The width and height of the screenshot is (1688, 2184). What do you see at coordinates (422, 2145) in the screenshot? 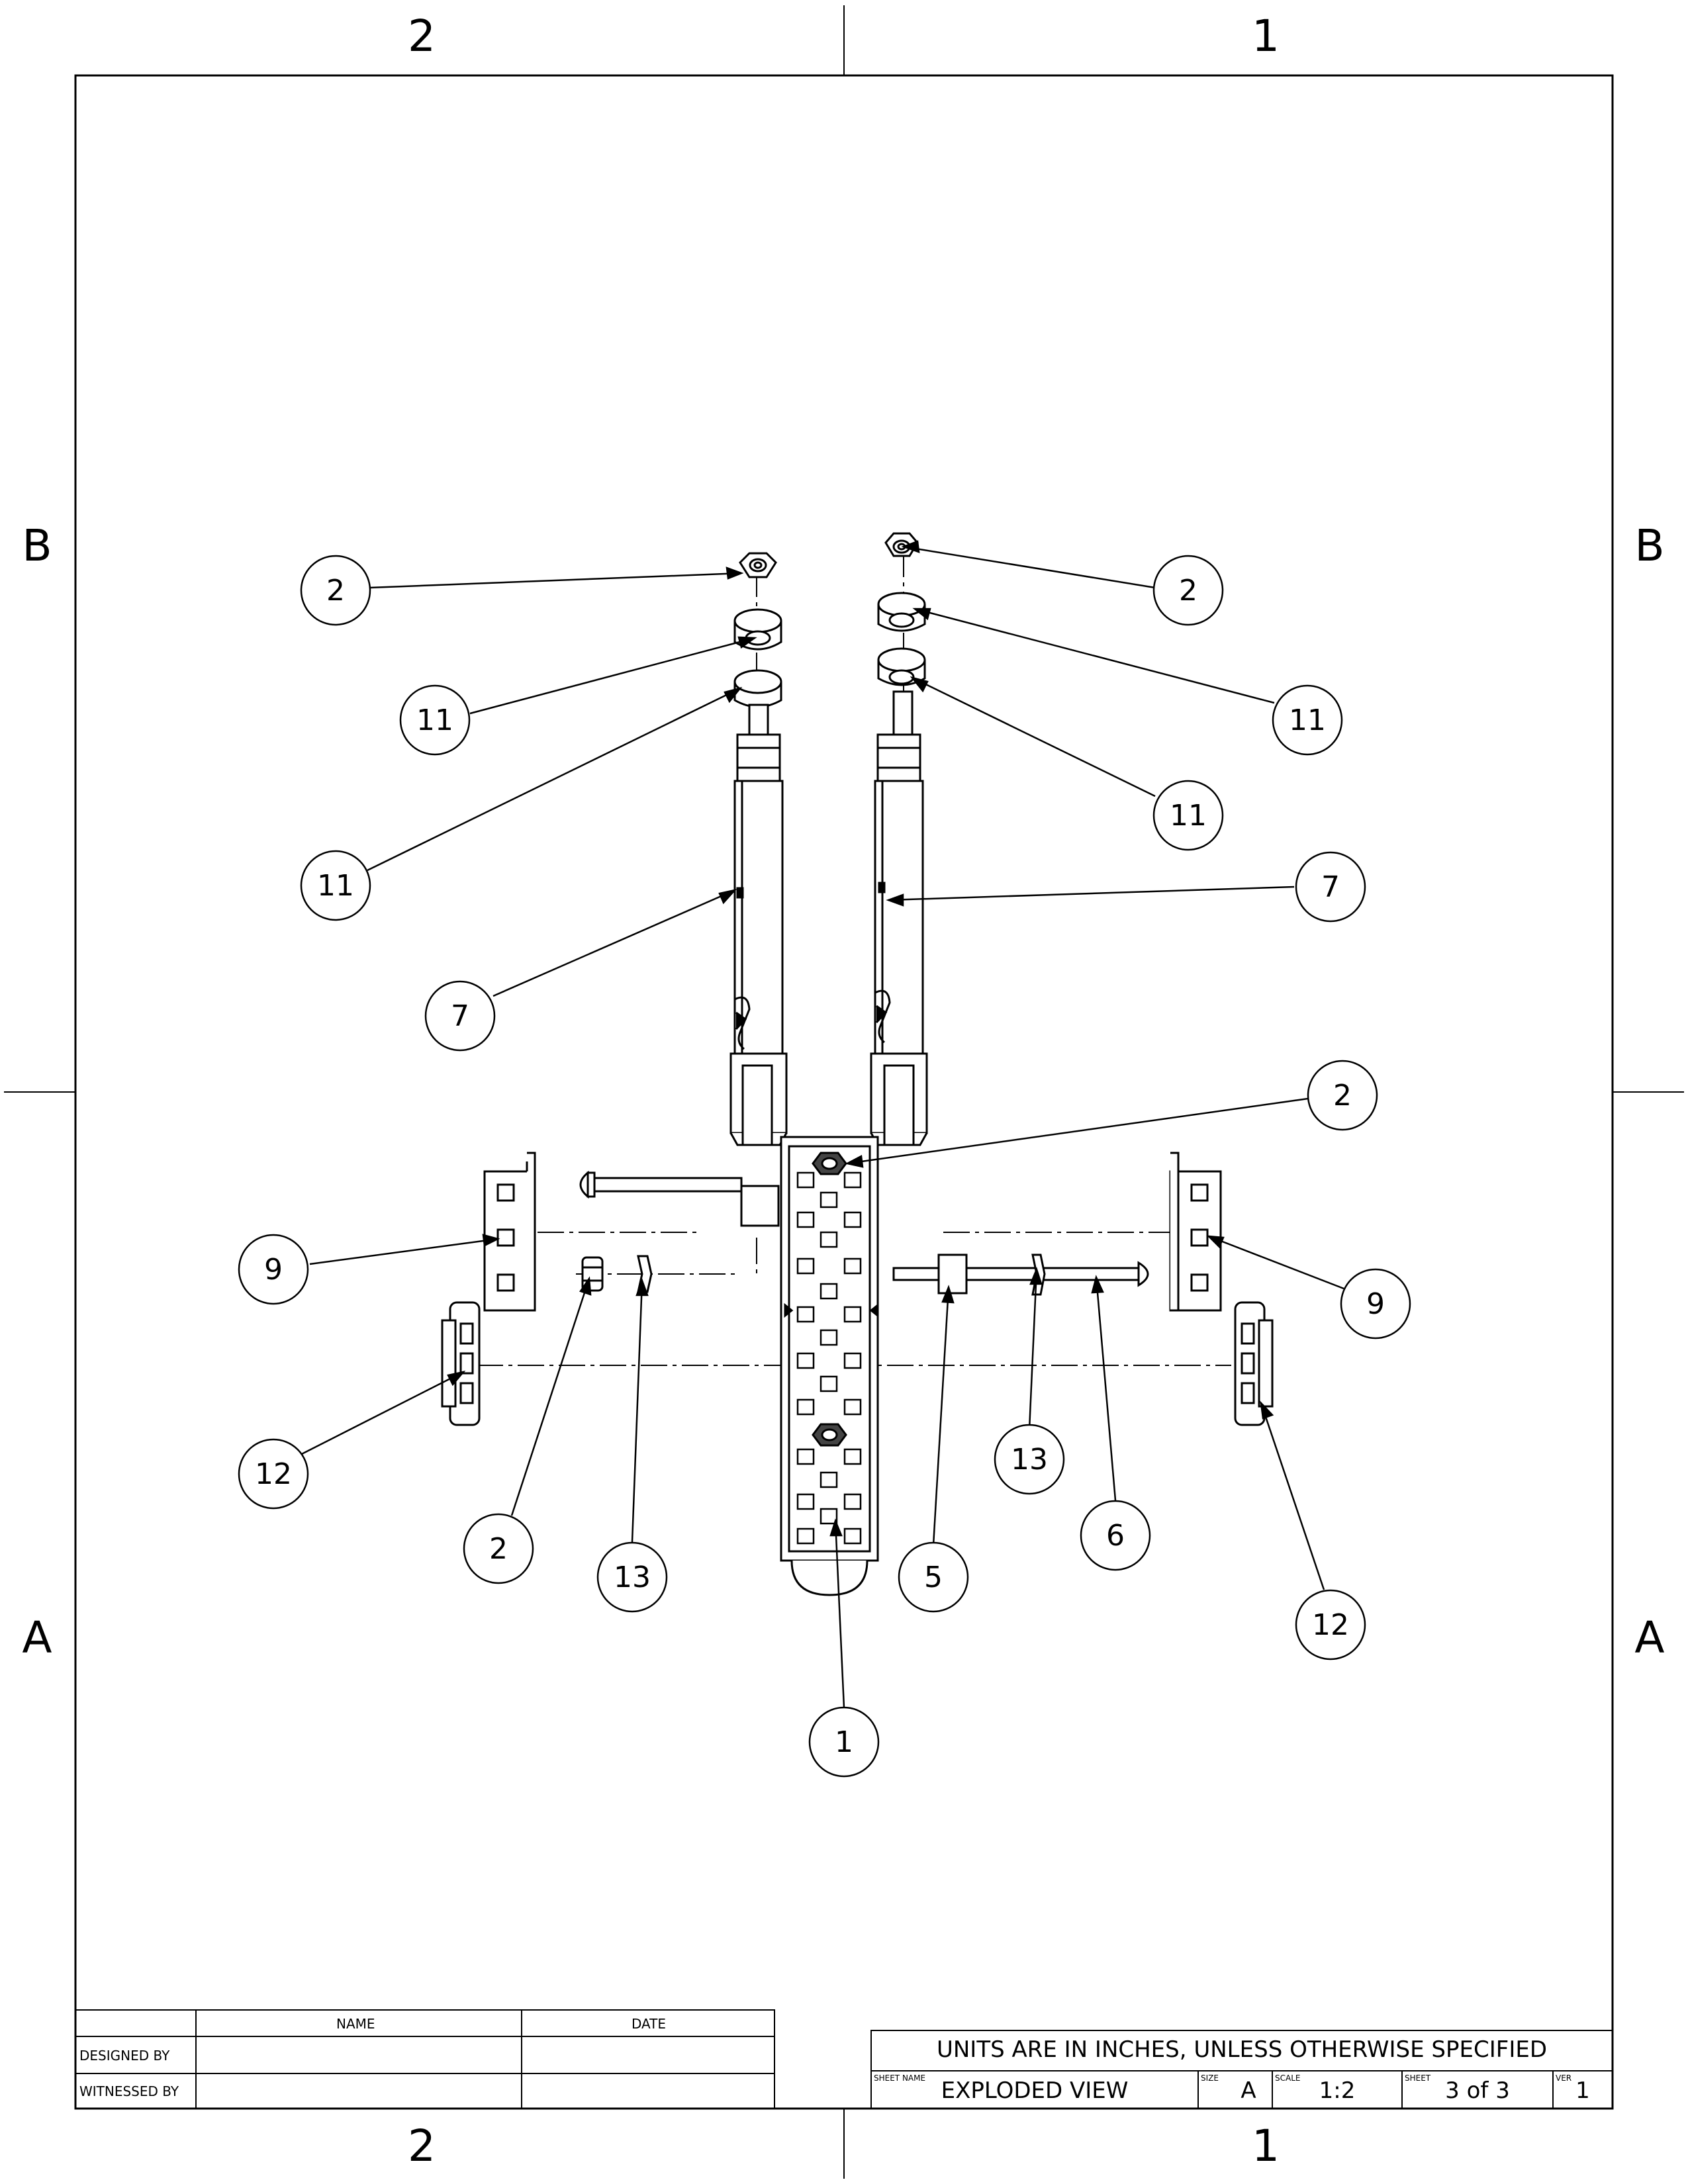
I see `zone-label-bottom-2: 2` at bounding box center [422, 2145].